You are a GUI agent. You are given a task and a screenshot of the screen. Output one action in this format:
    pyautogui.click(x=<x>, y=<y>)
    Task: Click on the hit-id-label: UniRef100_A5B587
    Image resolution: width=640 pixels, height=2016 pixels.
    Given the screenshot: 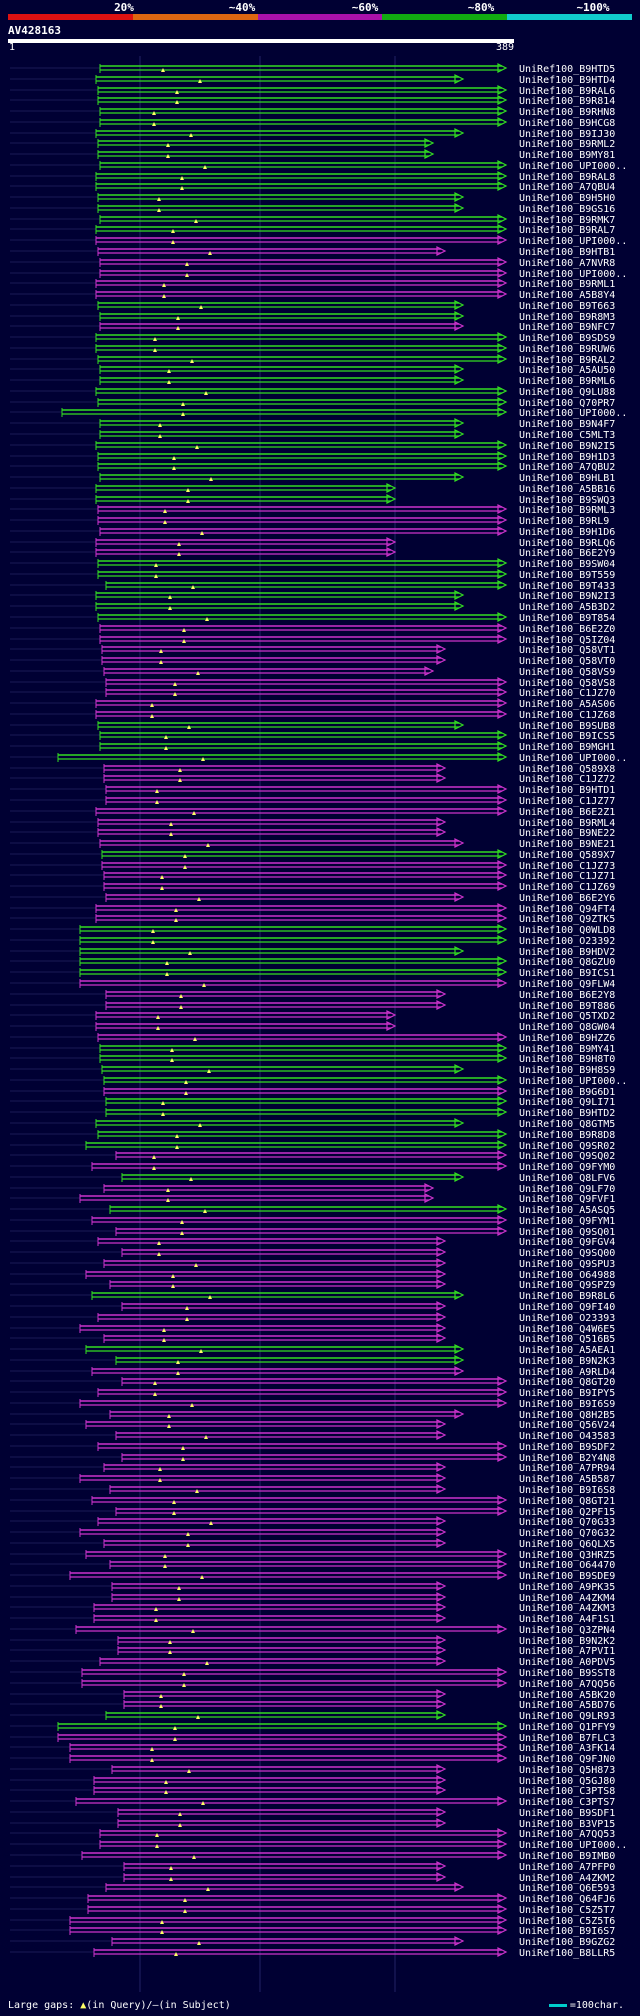 What is the action you would take?
    pyautogui.click(x=567, y=1479)
    